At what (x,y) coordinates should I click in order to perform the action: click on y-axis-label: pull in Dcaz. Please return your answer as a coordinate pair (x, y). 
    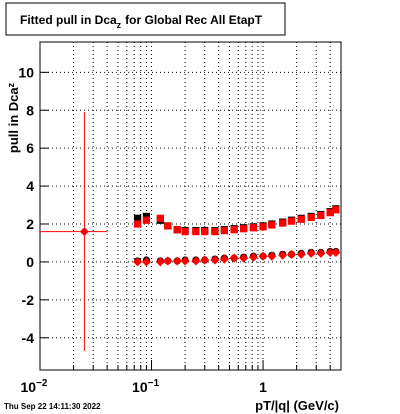
    Looking at the image, I should click on (13, 117).